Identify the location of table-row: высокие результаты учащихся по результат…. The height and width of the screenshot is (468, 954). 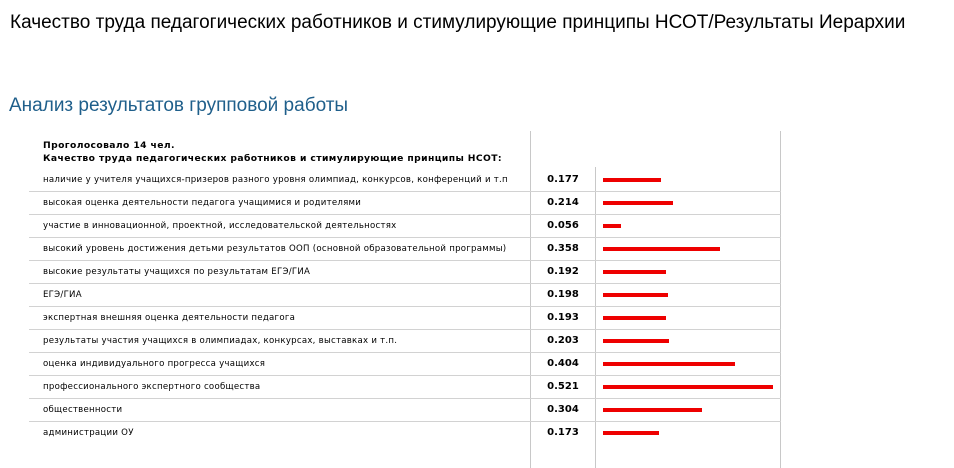
(405, 272).